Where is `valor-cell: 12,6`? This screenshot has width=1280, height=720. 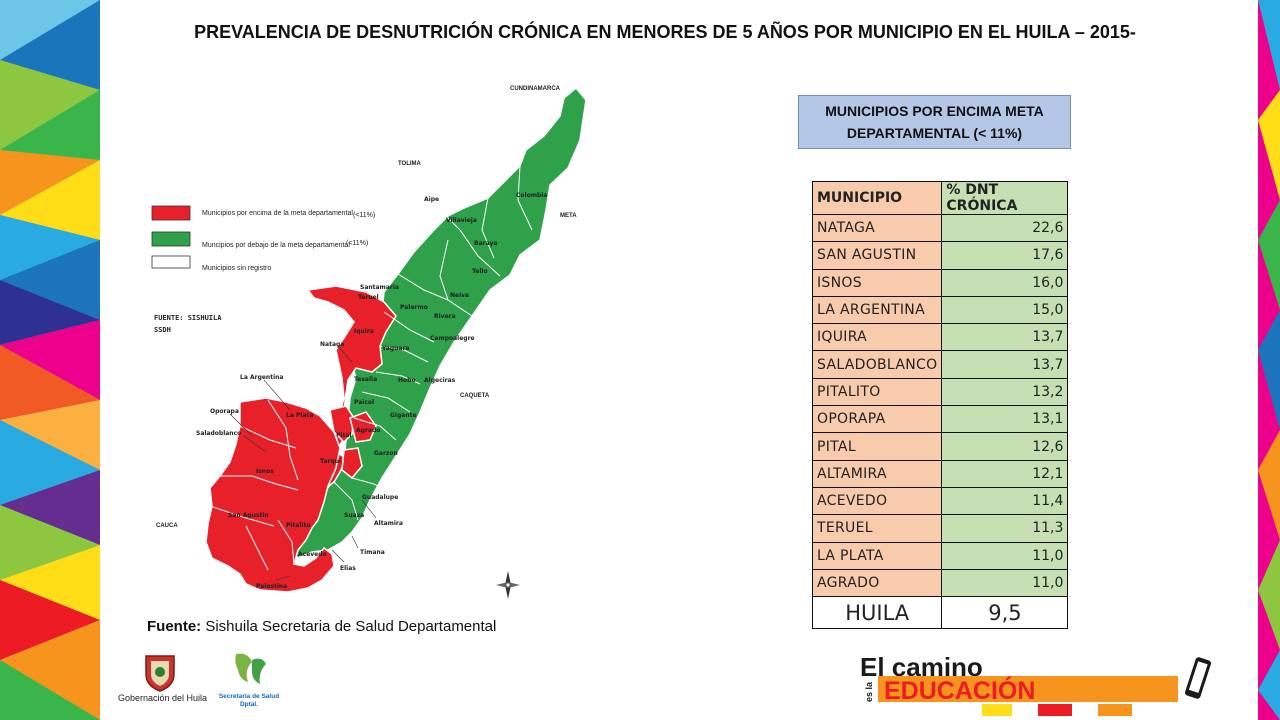 valor-cell: 12,6 is located at coordinates (1005, 446).